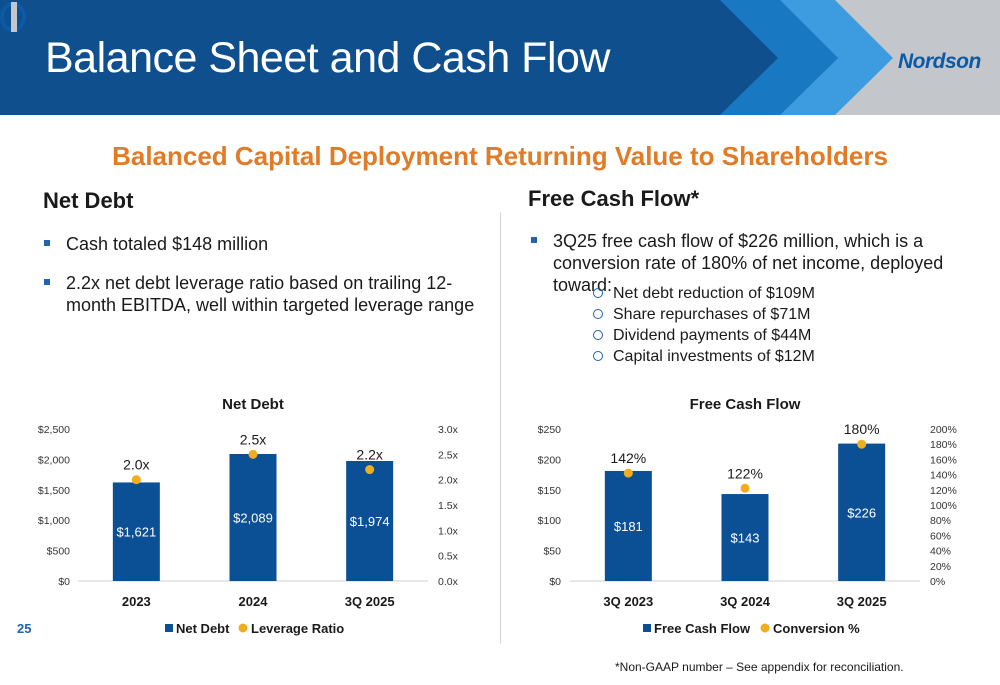 The height and width of the screenshot is (685, 1000). What do you see at coordinates (370, 601) in the screenshot?
I see `net-debt-category-label: 3Q 2025` at bounding box center [370, 601].